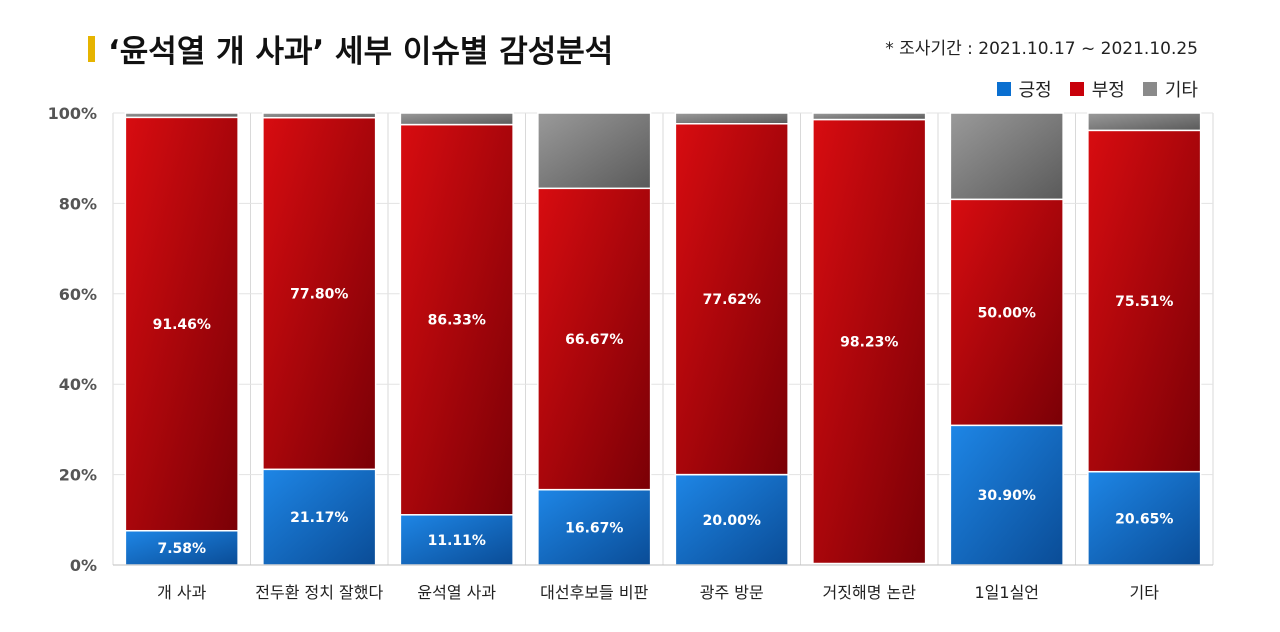 The image size is (1280, 632). What do you see at coordinates (182, 325) in the screenshot?
I see `data-label: 91.46%` at bounding box center [182, 325].